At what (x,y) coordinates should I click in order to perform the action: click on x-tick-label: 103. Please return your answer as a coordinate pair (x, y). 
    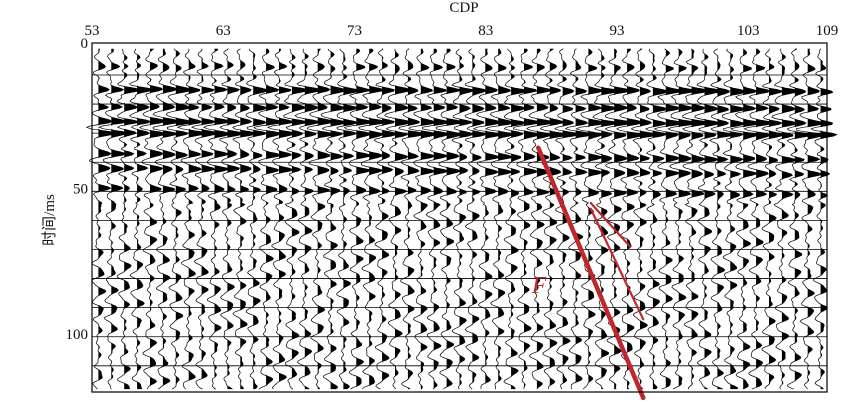
    Looking at the image, I should click on (748, 31).